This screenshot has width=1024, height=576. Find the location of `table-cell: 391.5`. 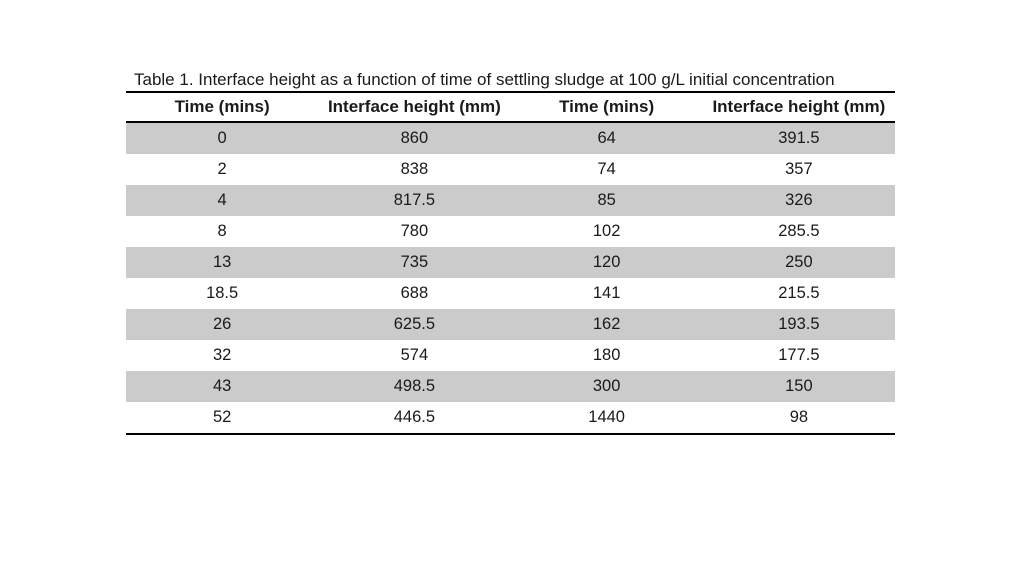

table-cell: 391.5 is located at coordinates (799, 138).